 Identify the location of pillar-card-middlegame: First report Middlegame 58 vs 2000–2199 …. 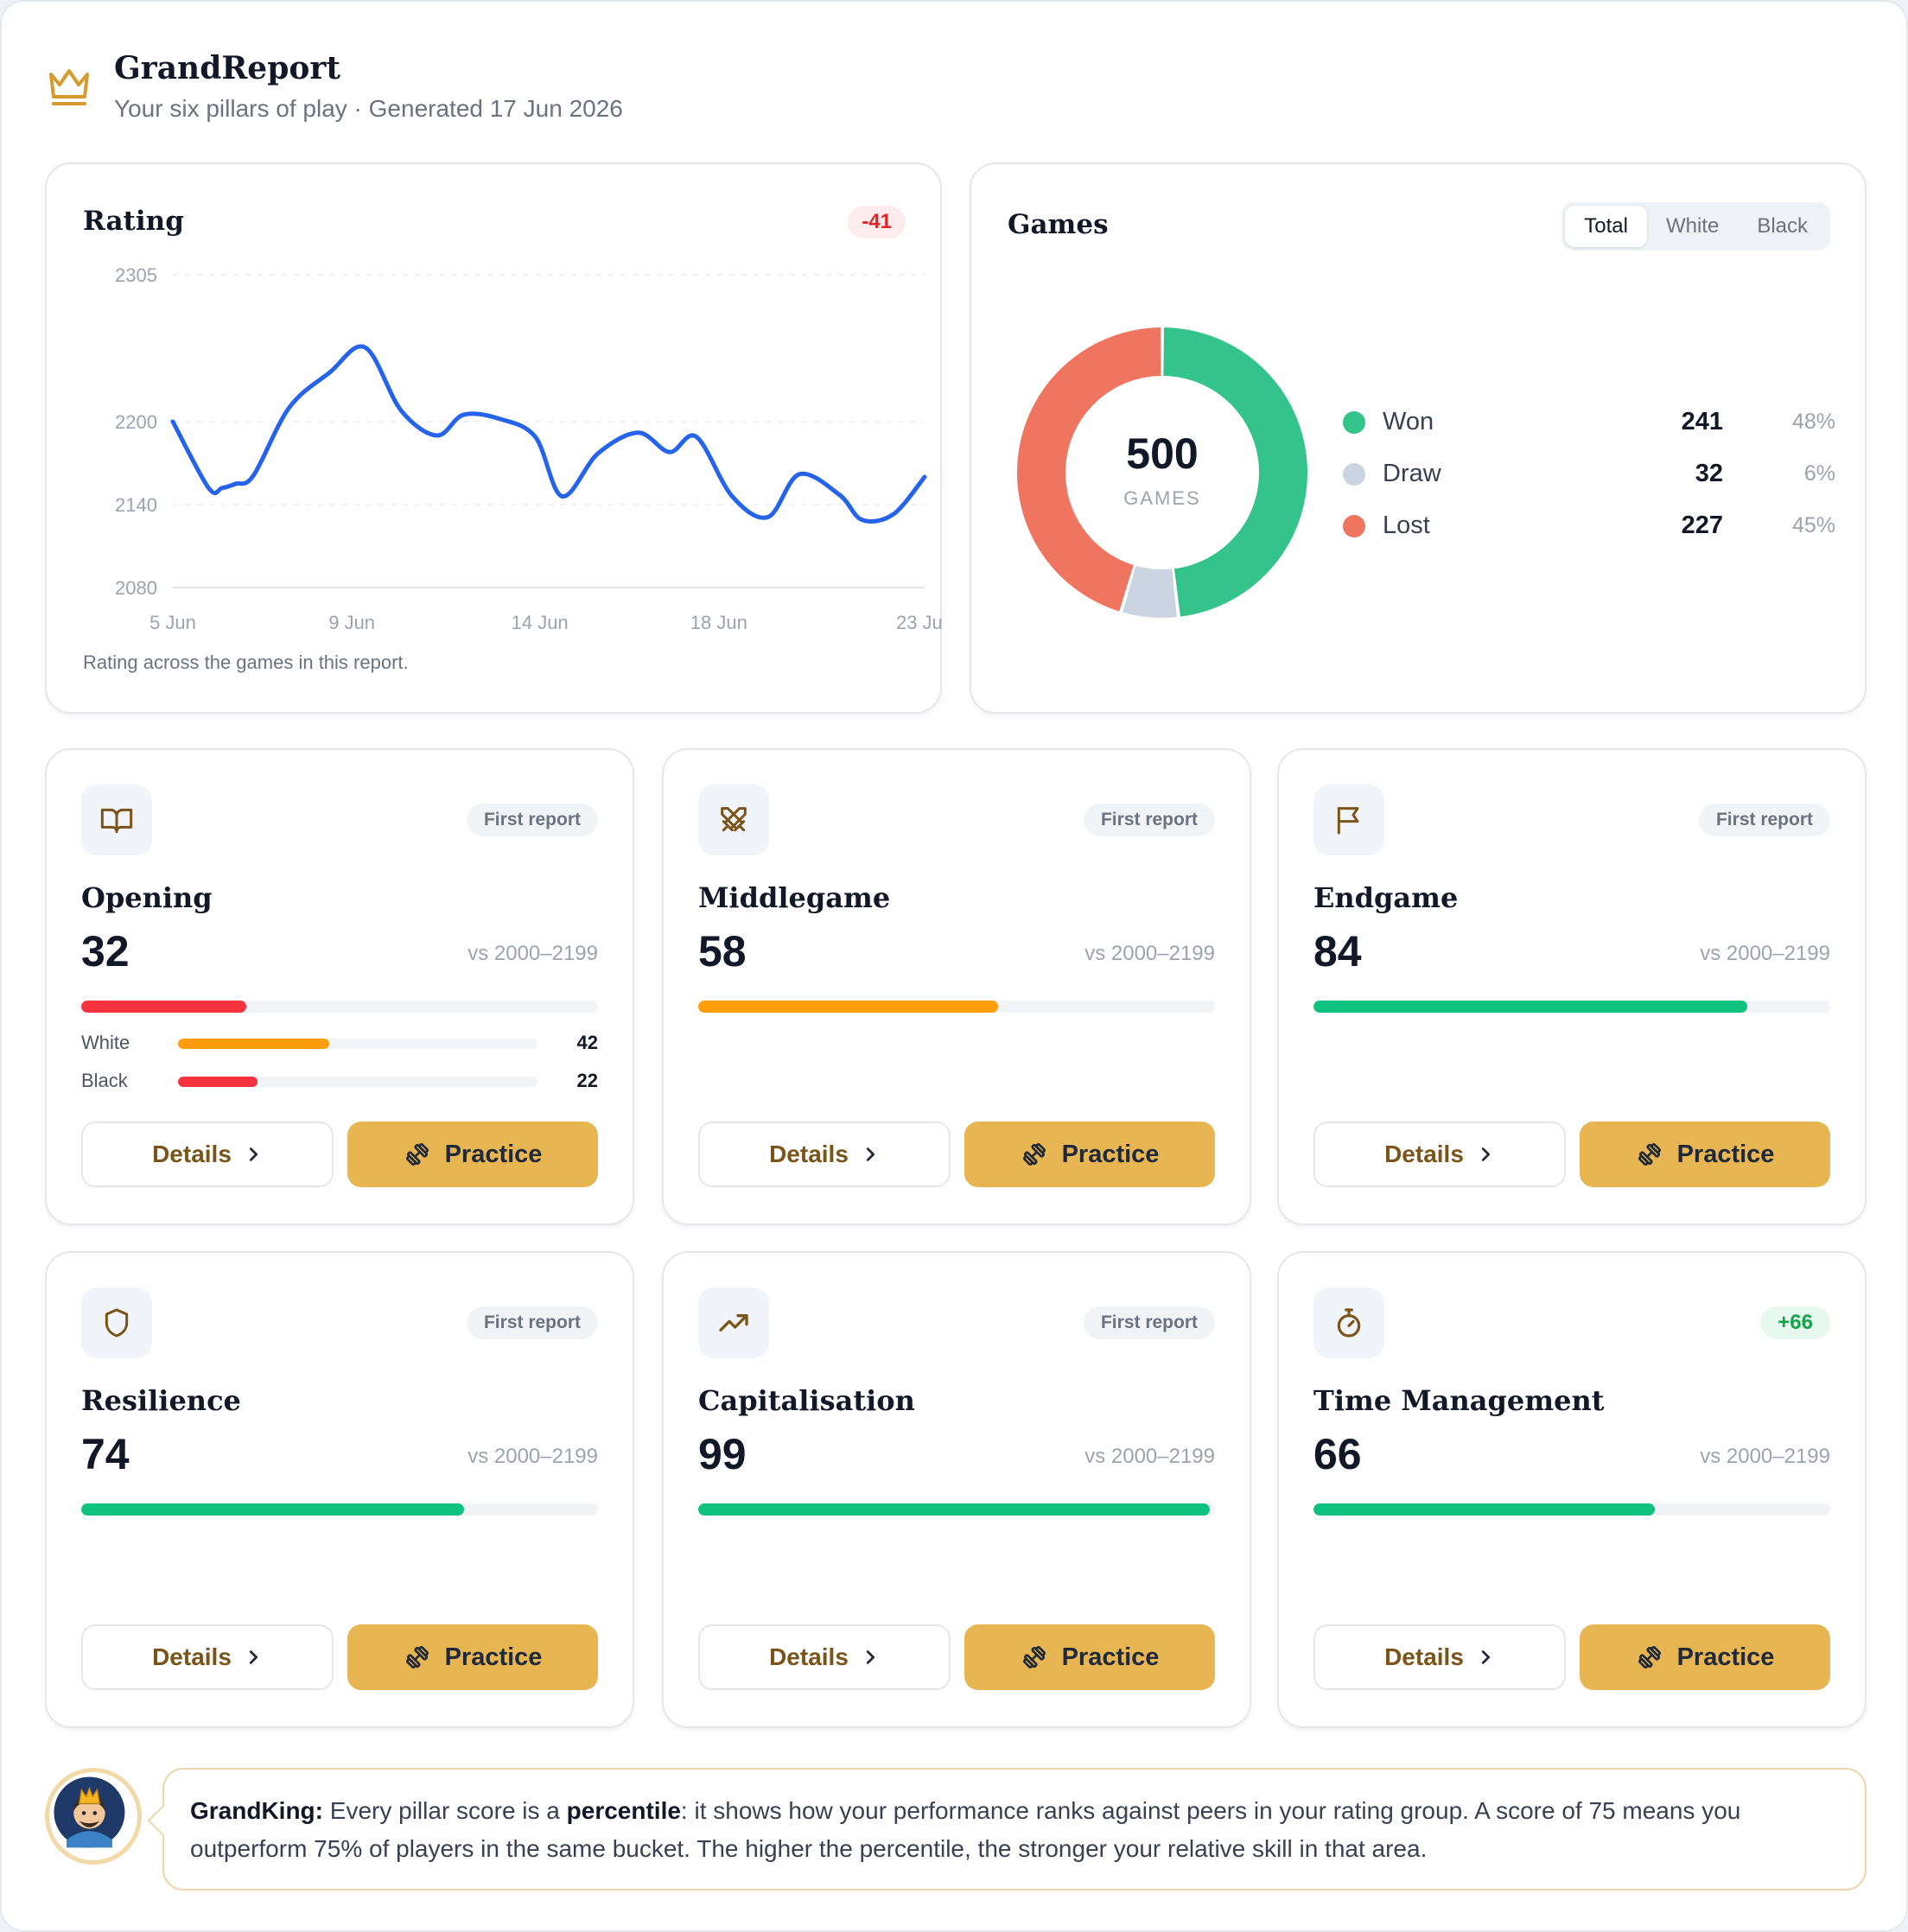
(956, 986).